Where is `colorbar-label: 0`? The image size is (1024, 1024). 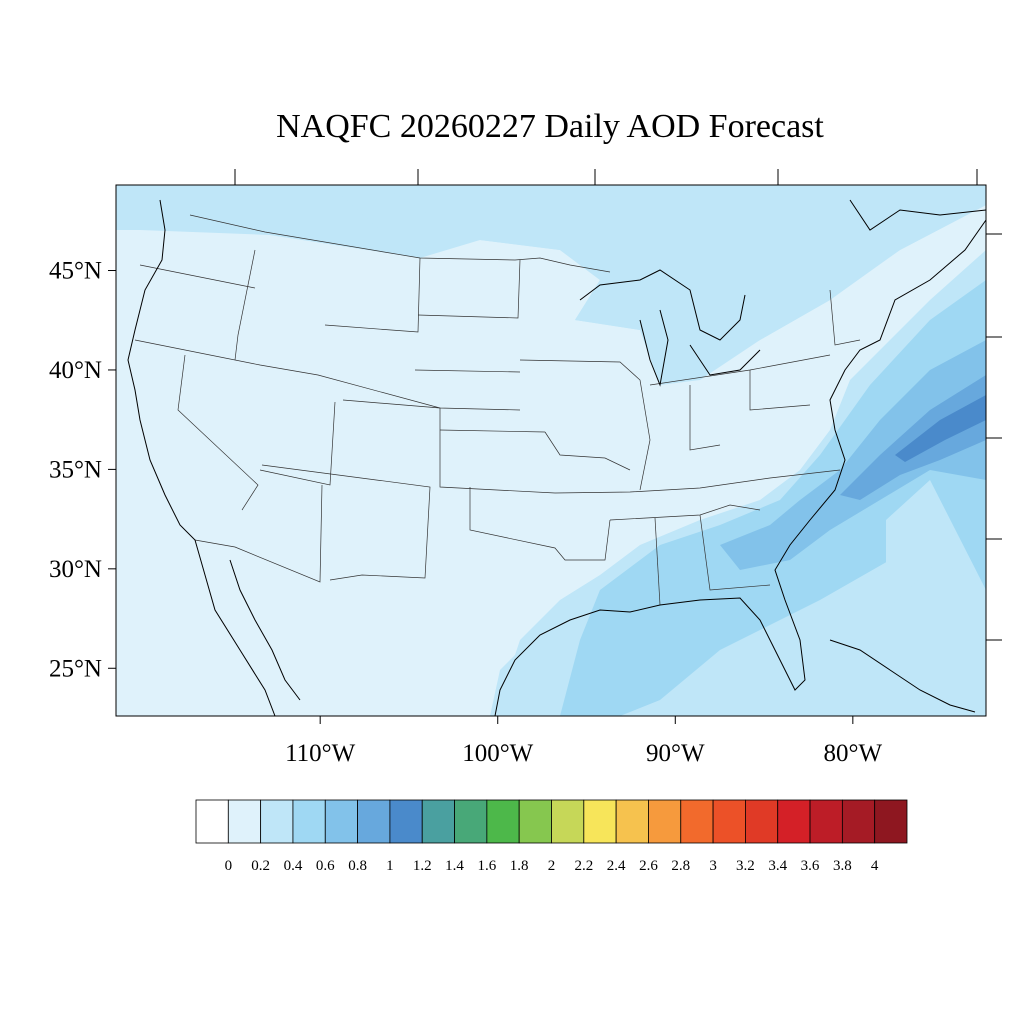
colorbar-label: 0 is located at coordinates (229, 866).